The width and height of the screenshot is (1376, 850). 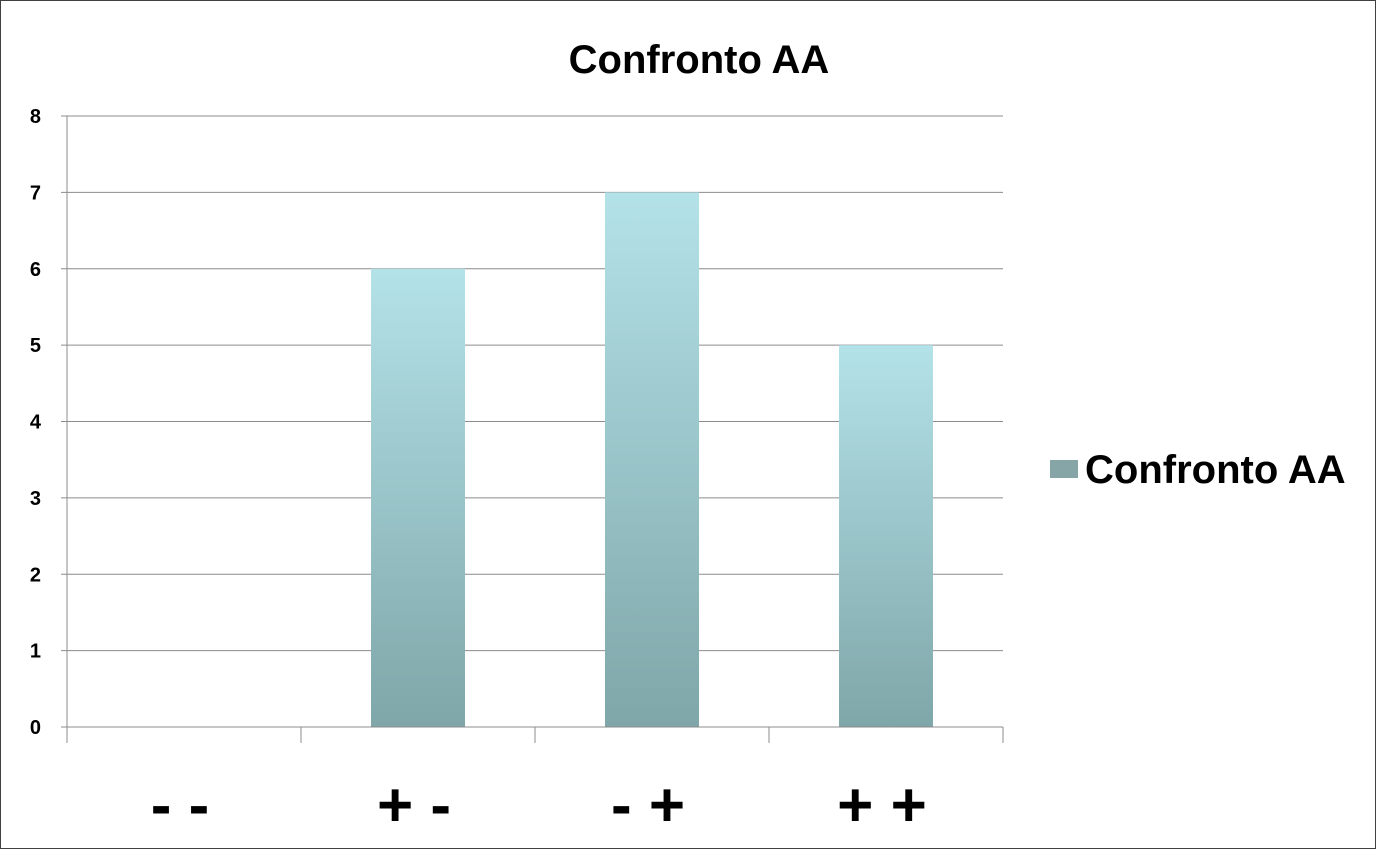 What do you see at coordinates (35, 193) in the screenshot?
I see `y-tick-label: 7` at bounding box center [35, 193].